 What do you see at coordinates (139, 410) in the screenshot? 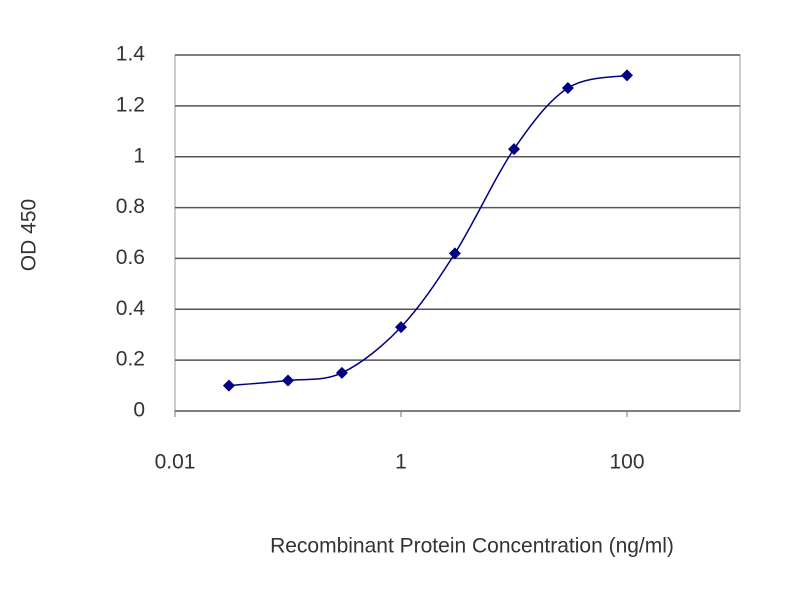
I see `y-tick-label: 0` at bounding box center [139, 410].